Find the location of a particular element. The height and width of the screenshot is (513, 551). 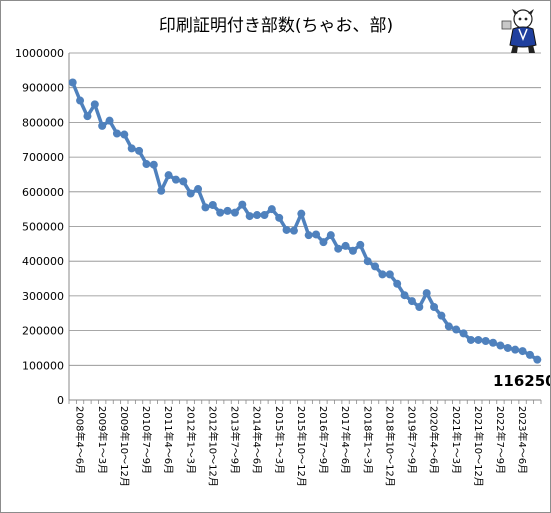

y-tick-label: 700000 is located at coordinates (43, 157).